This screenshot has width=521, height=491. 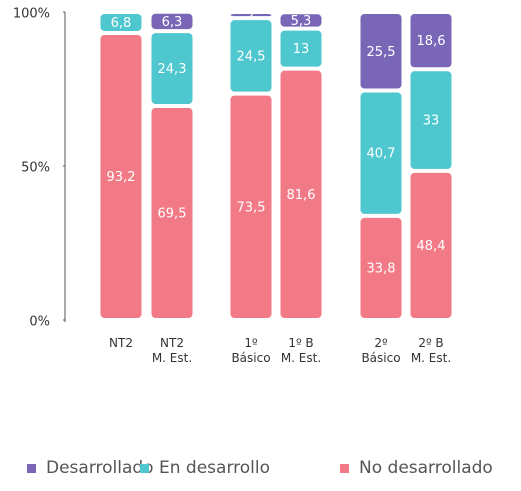 I want to click on value-label: 33, so click(x=431, y=121).